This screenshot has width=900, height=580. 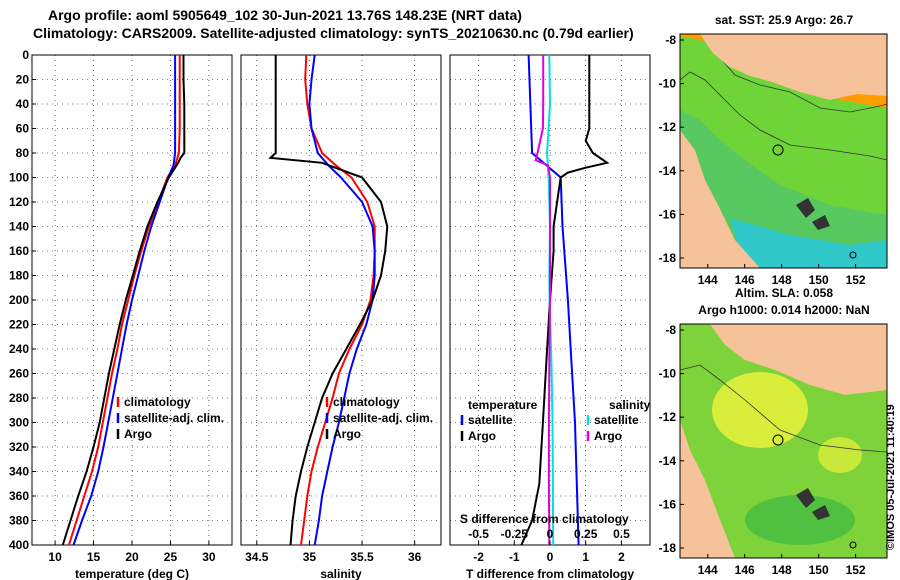 What do you see at coordinates (19, 472) in the screenshot?
I see `y-tick-label: 340` at bounding box center [19, 472].